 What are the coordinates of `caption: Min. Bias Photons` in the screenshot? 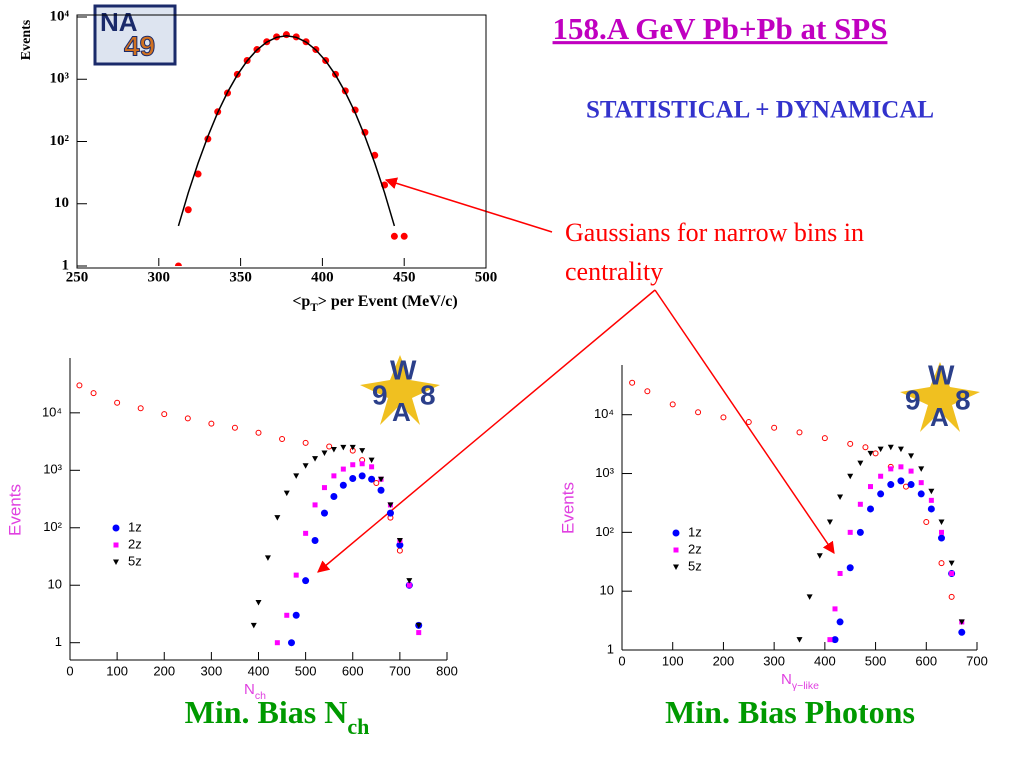 It's located at (790, 712).